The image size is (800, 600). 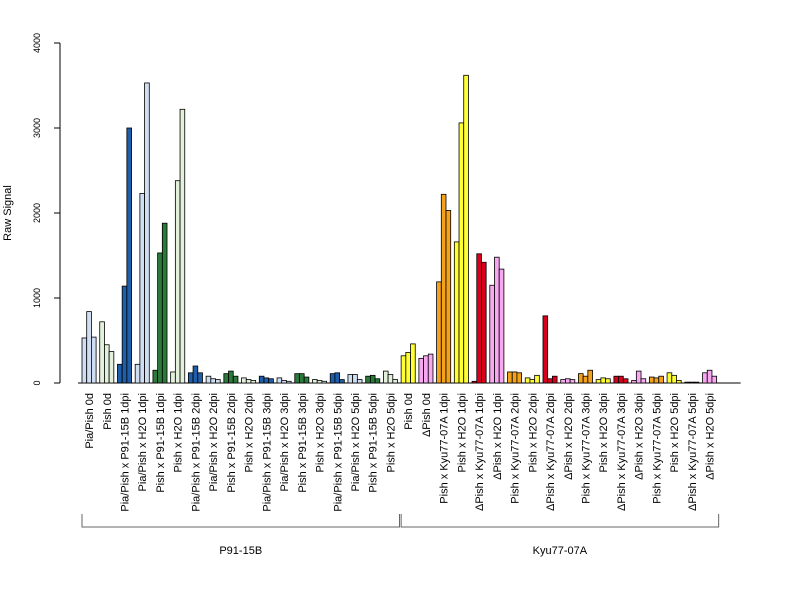 What do you see at coordinates (560, 551) in the screenshot?
I see `group-label: Kyu77-07A` at bounding box center [560, 551].